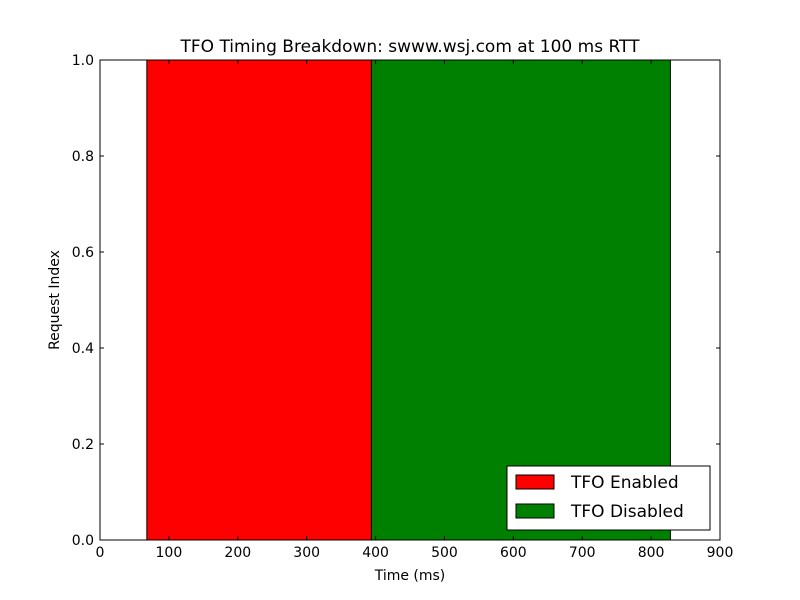  I want to click on x-axis-label: Time (ms), so click(410, 576).